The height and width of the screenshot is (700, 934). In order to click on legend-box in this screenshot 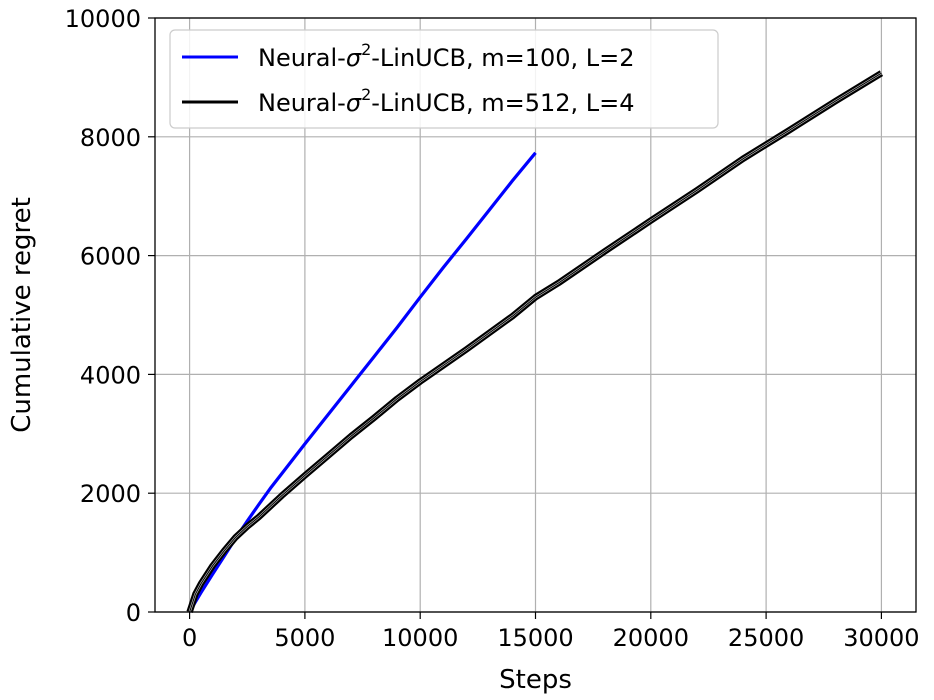, I will do `click(444, 79)`.